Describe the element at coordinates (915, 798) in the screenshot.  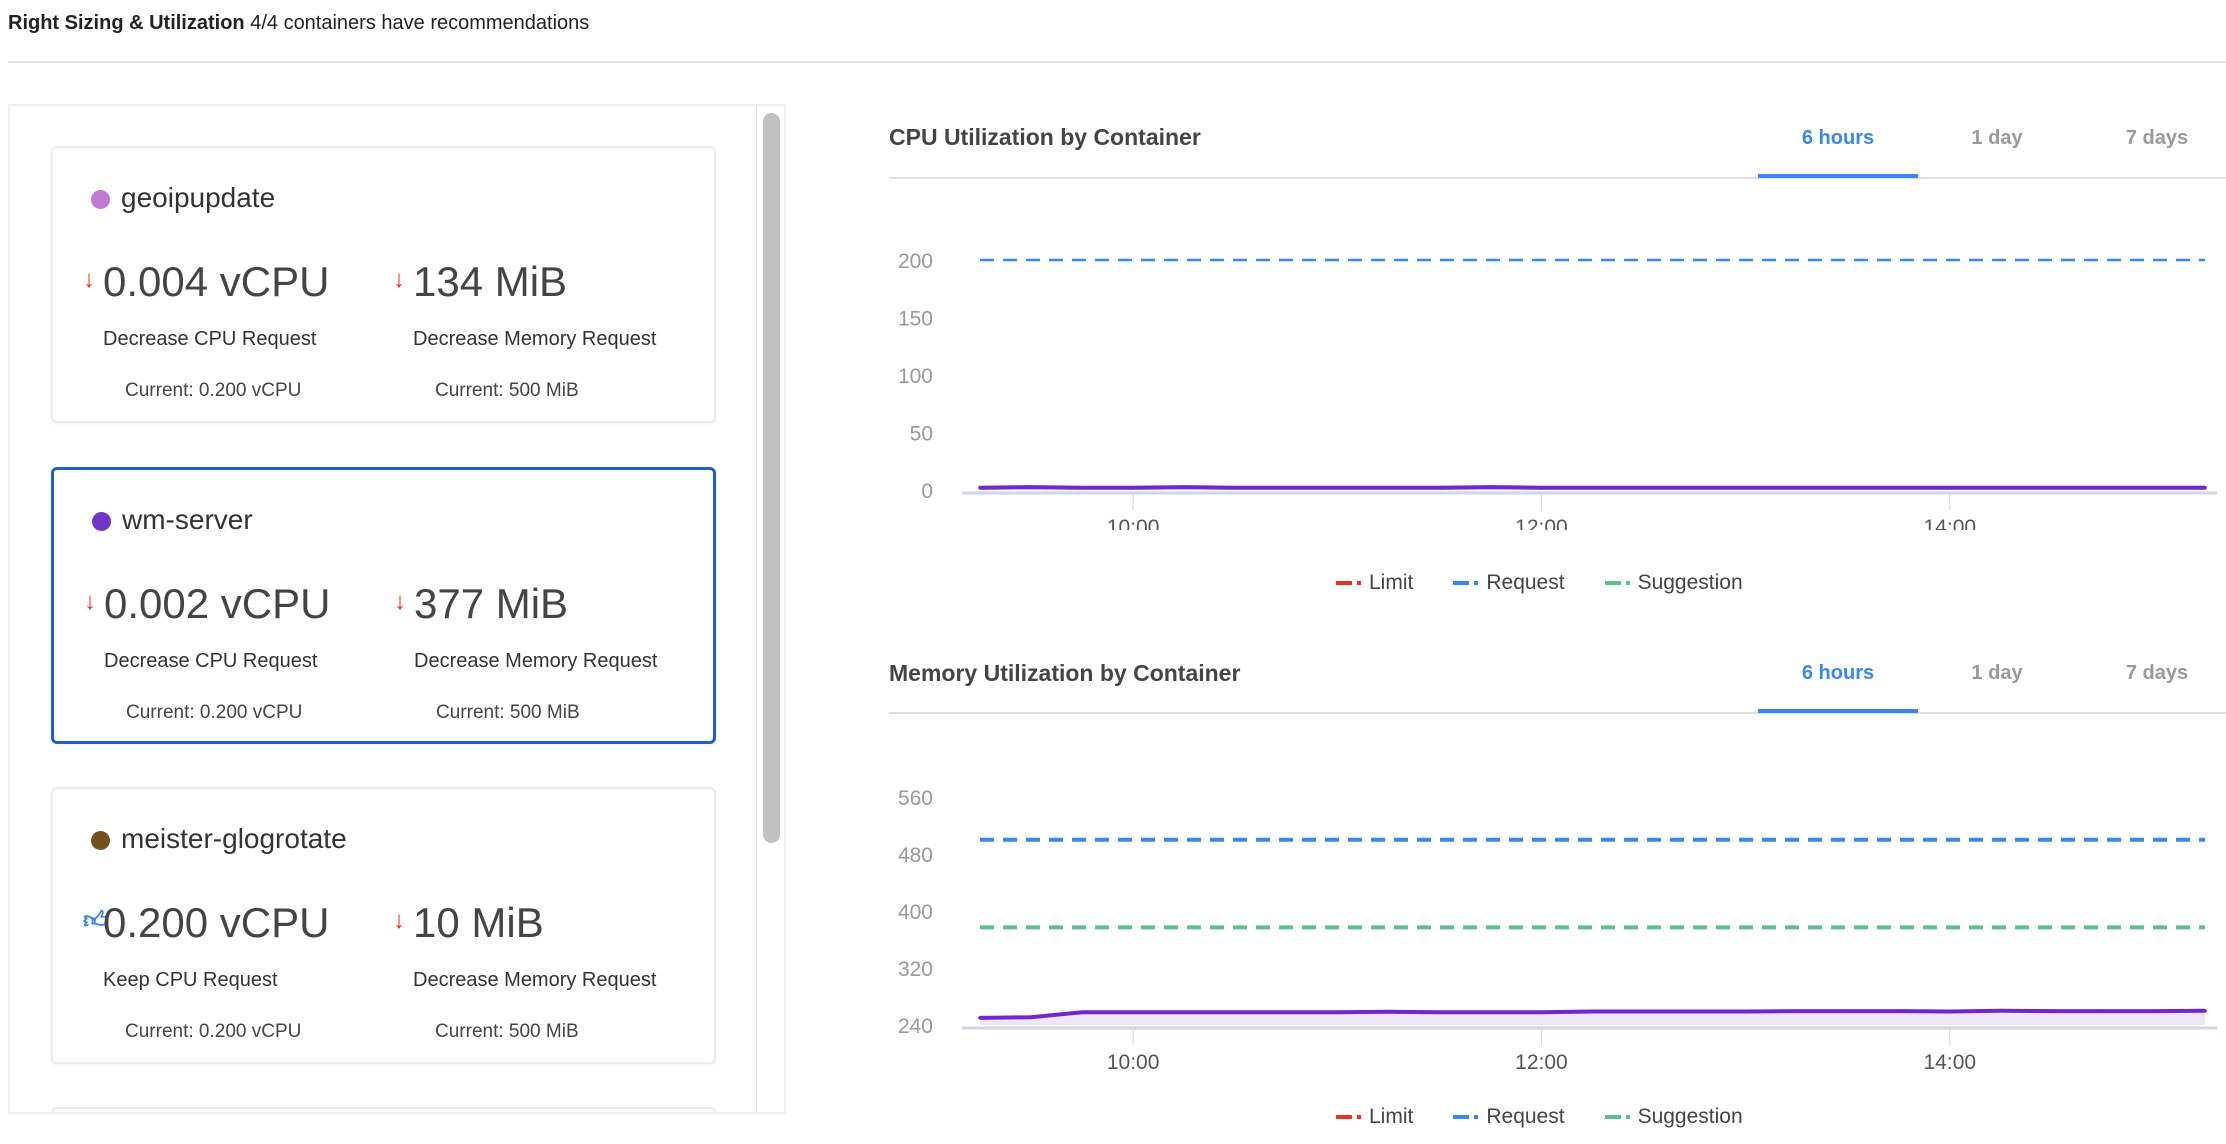
I see `y-tick-label: 560` at that location.